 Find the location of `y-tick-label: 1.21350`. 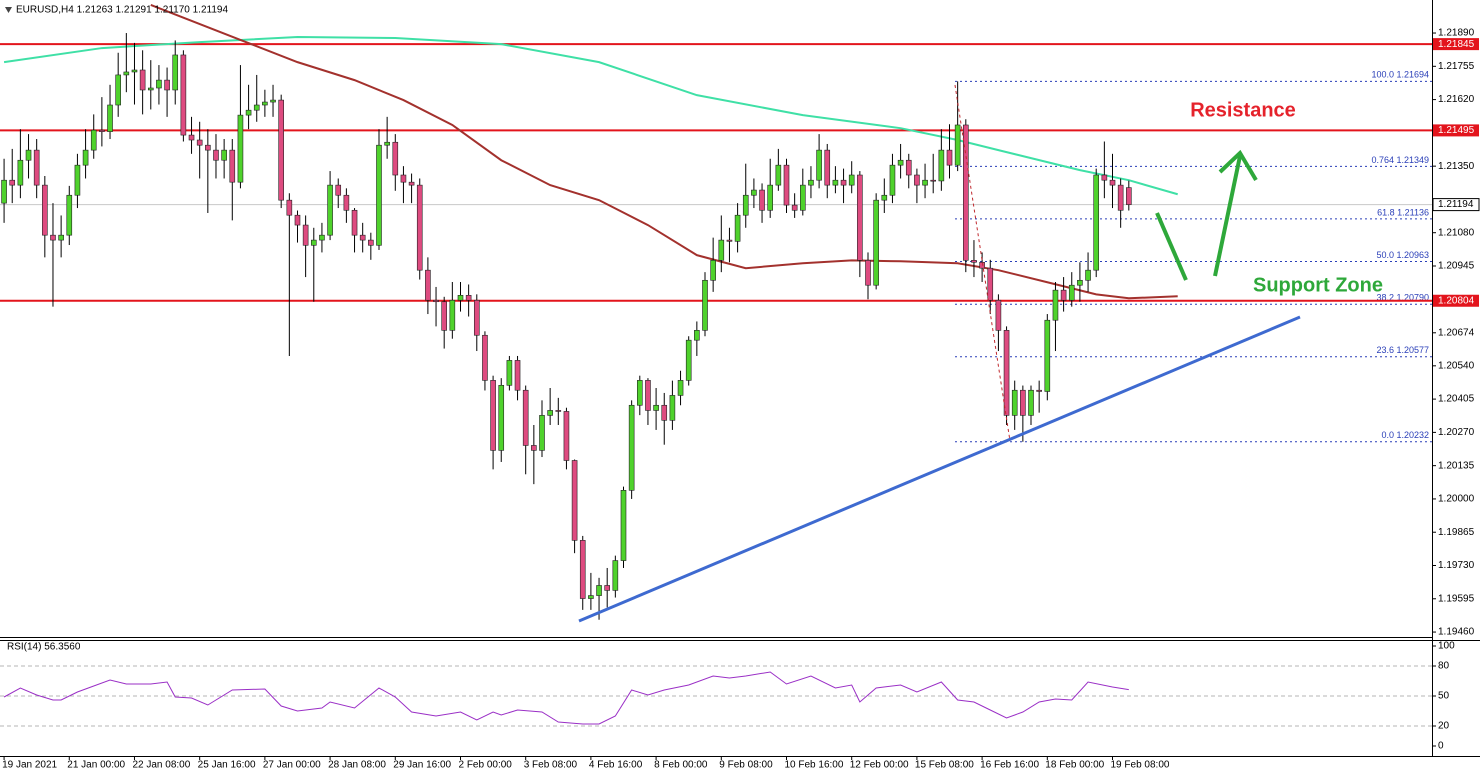

y-tick-label: 1.21350 is located at coordinates (1456, 166).